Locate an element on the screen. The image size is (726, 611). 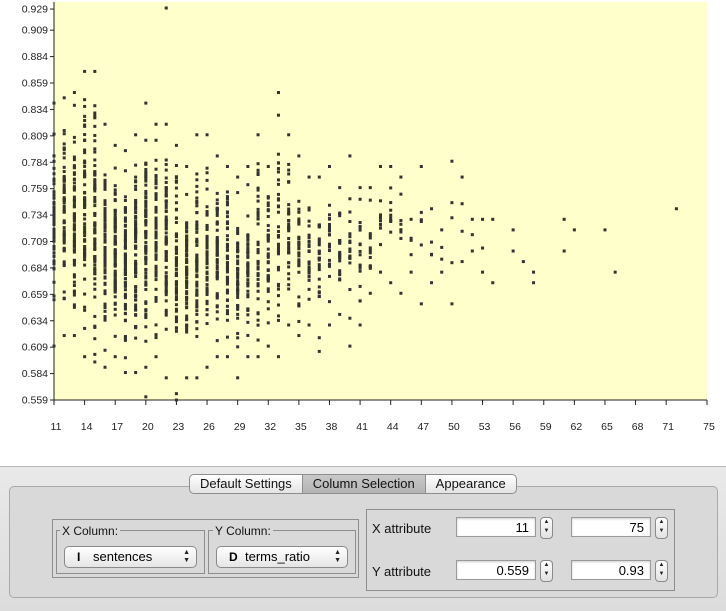
x-attribute-max-field is located at coordinates (611, 527).